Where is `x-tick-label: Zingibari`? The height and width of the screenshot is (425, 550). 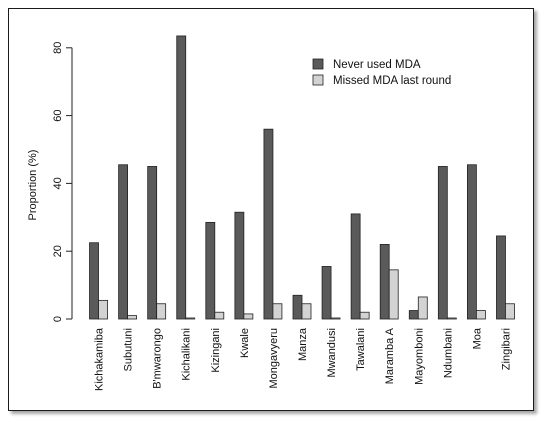
x-tick-label: Zingibari is located at coordinates (506, 349).